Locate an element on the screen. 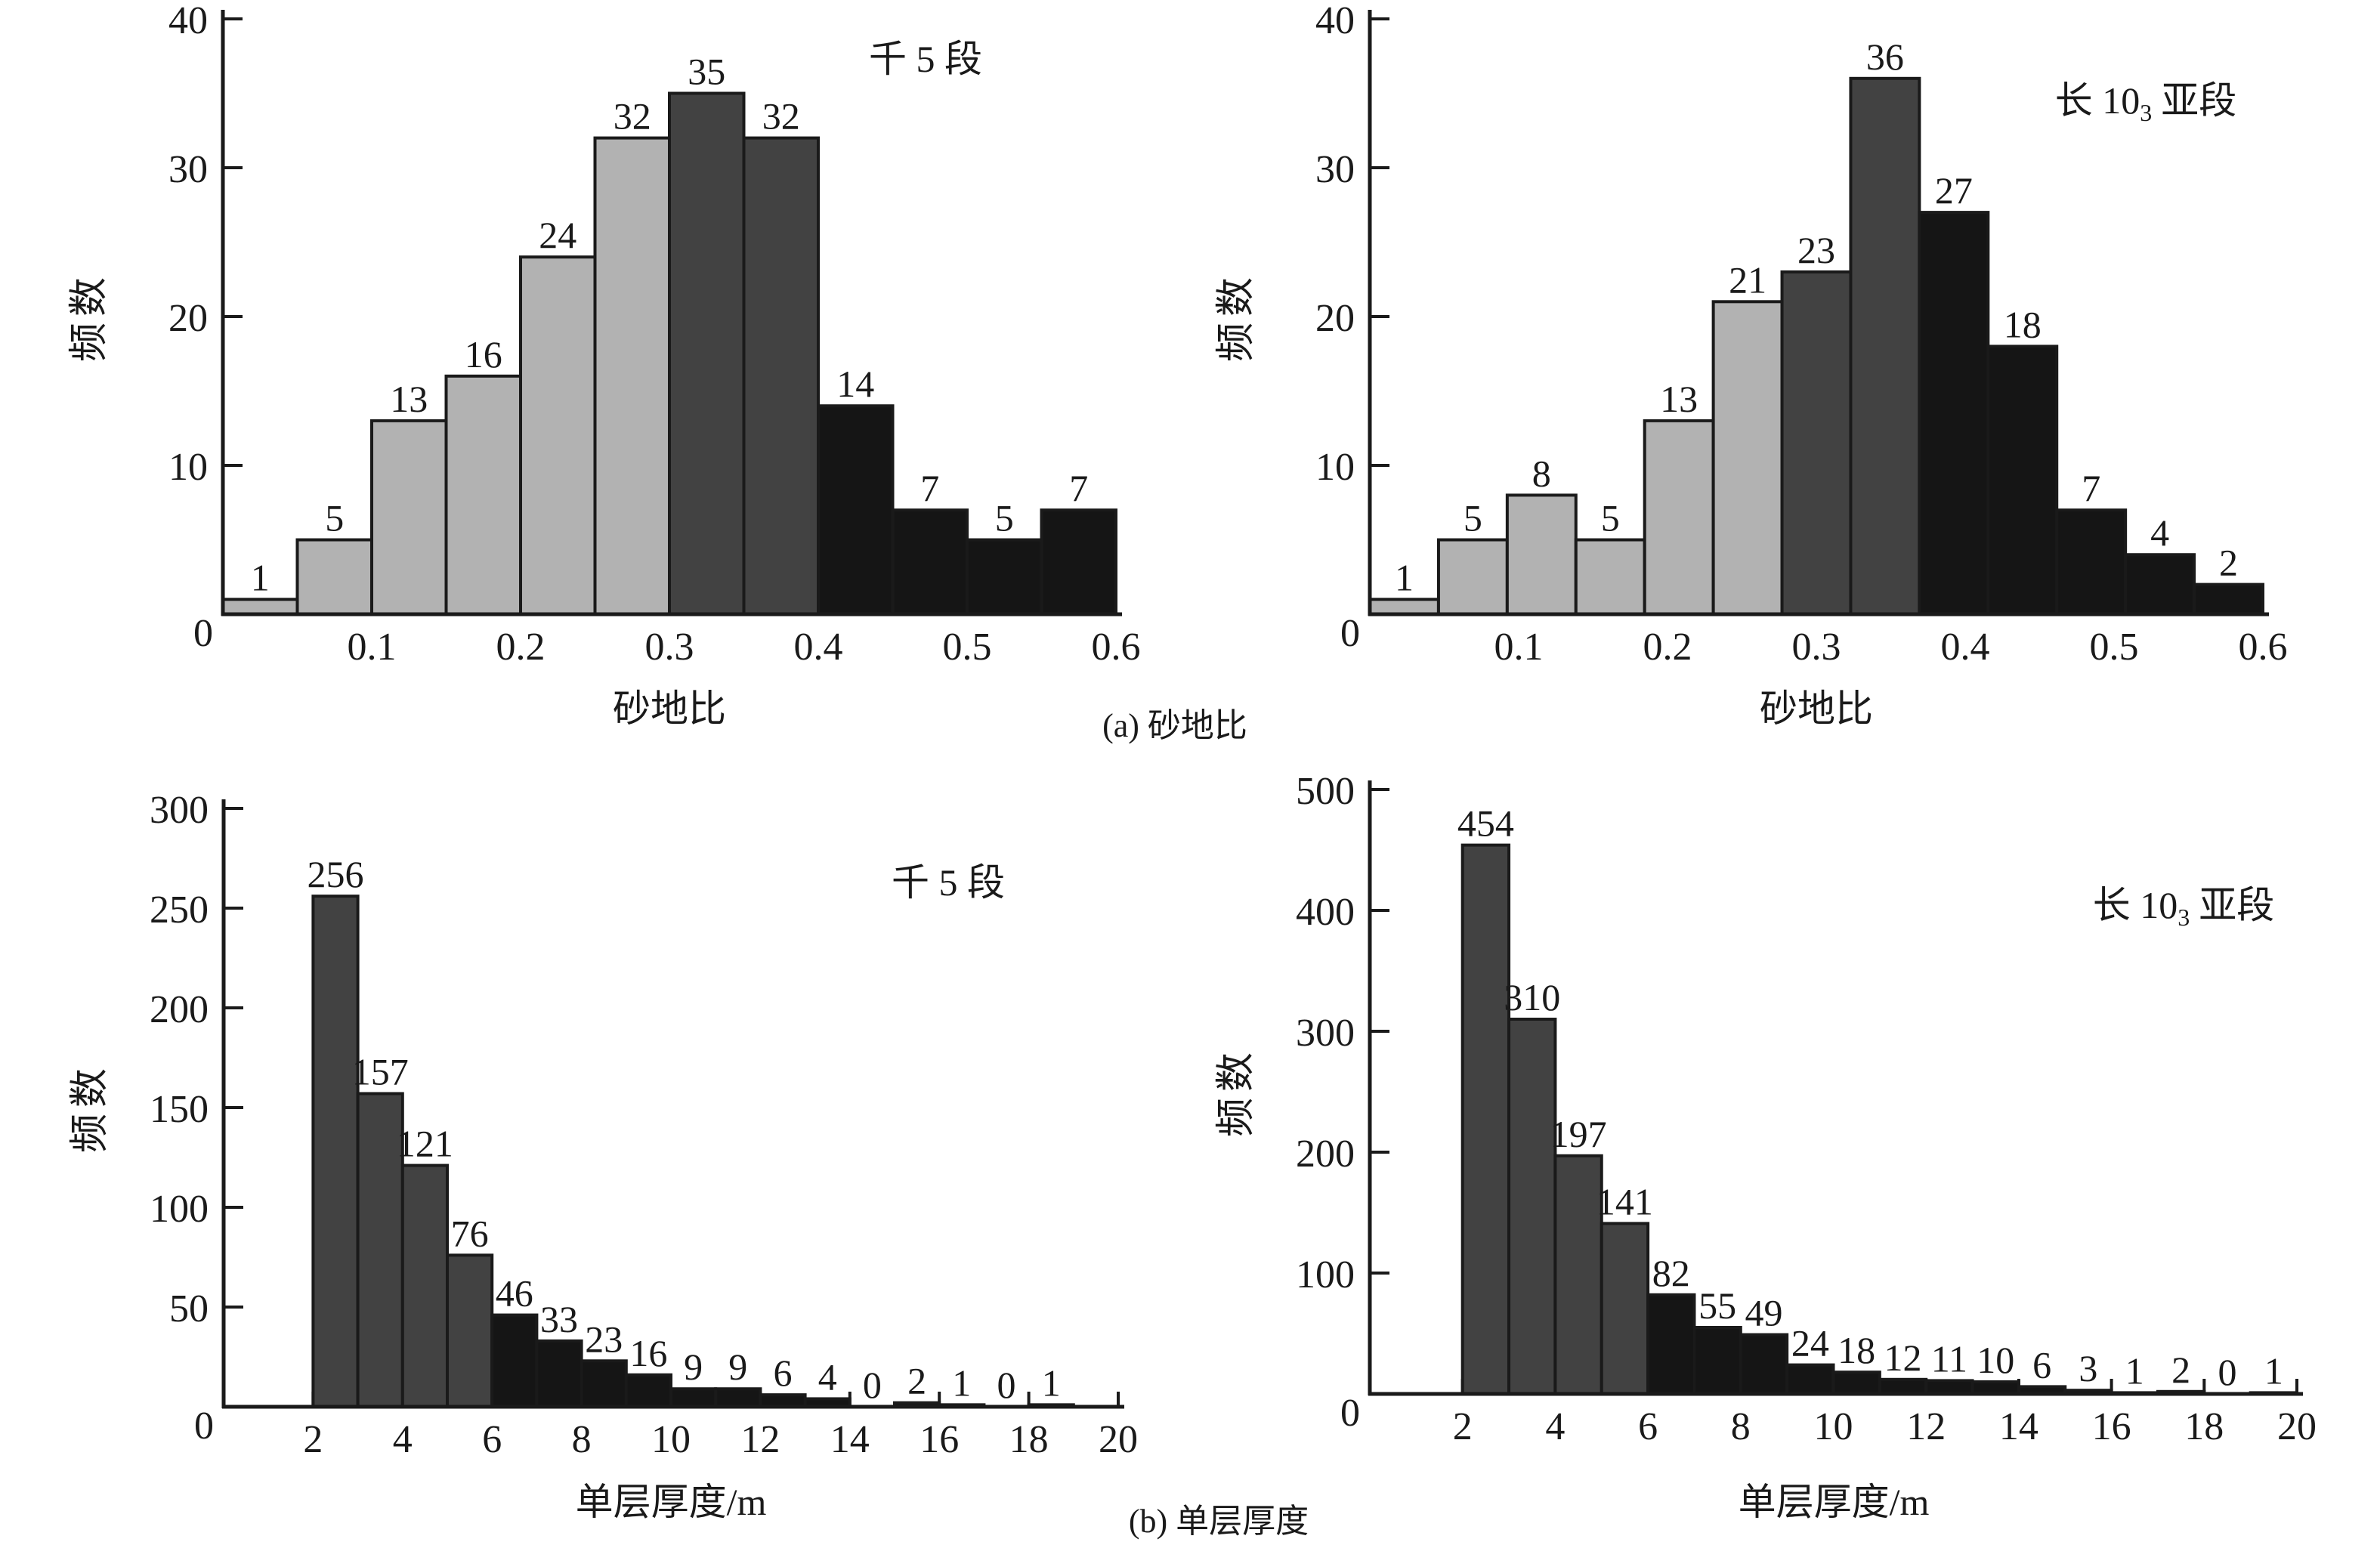 Image resolution: width=2380 pixels, height=1542 pixels. y-tick-label: 10 is located at coordinates (188, 467).